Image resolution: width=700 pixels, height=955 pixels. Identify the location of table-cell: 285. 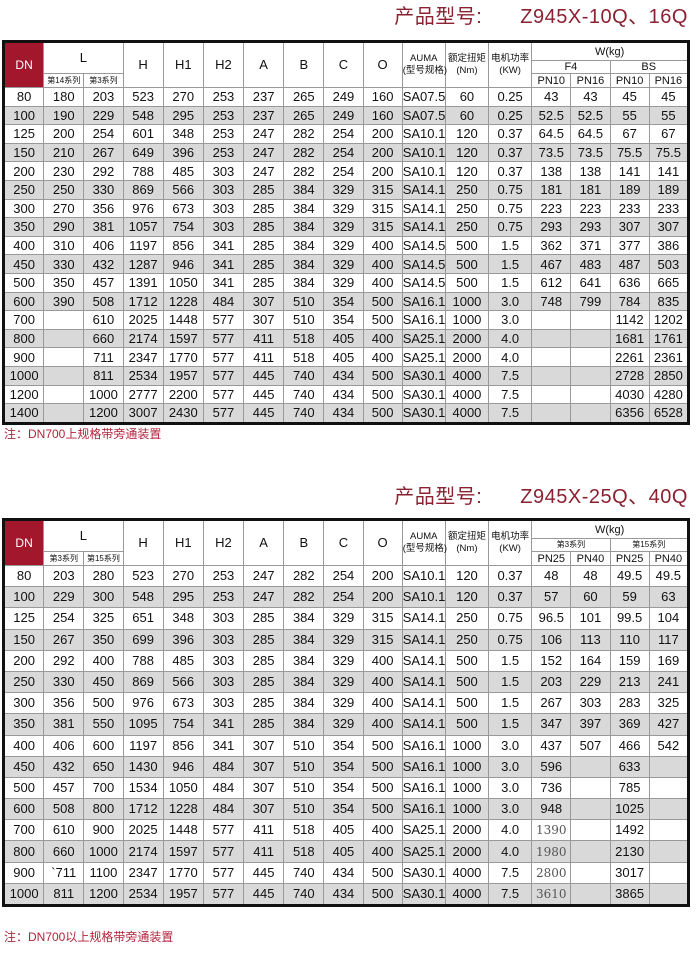
(264, 724).